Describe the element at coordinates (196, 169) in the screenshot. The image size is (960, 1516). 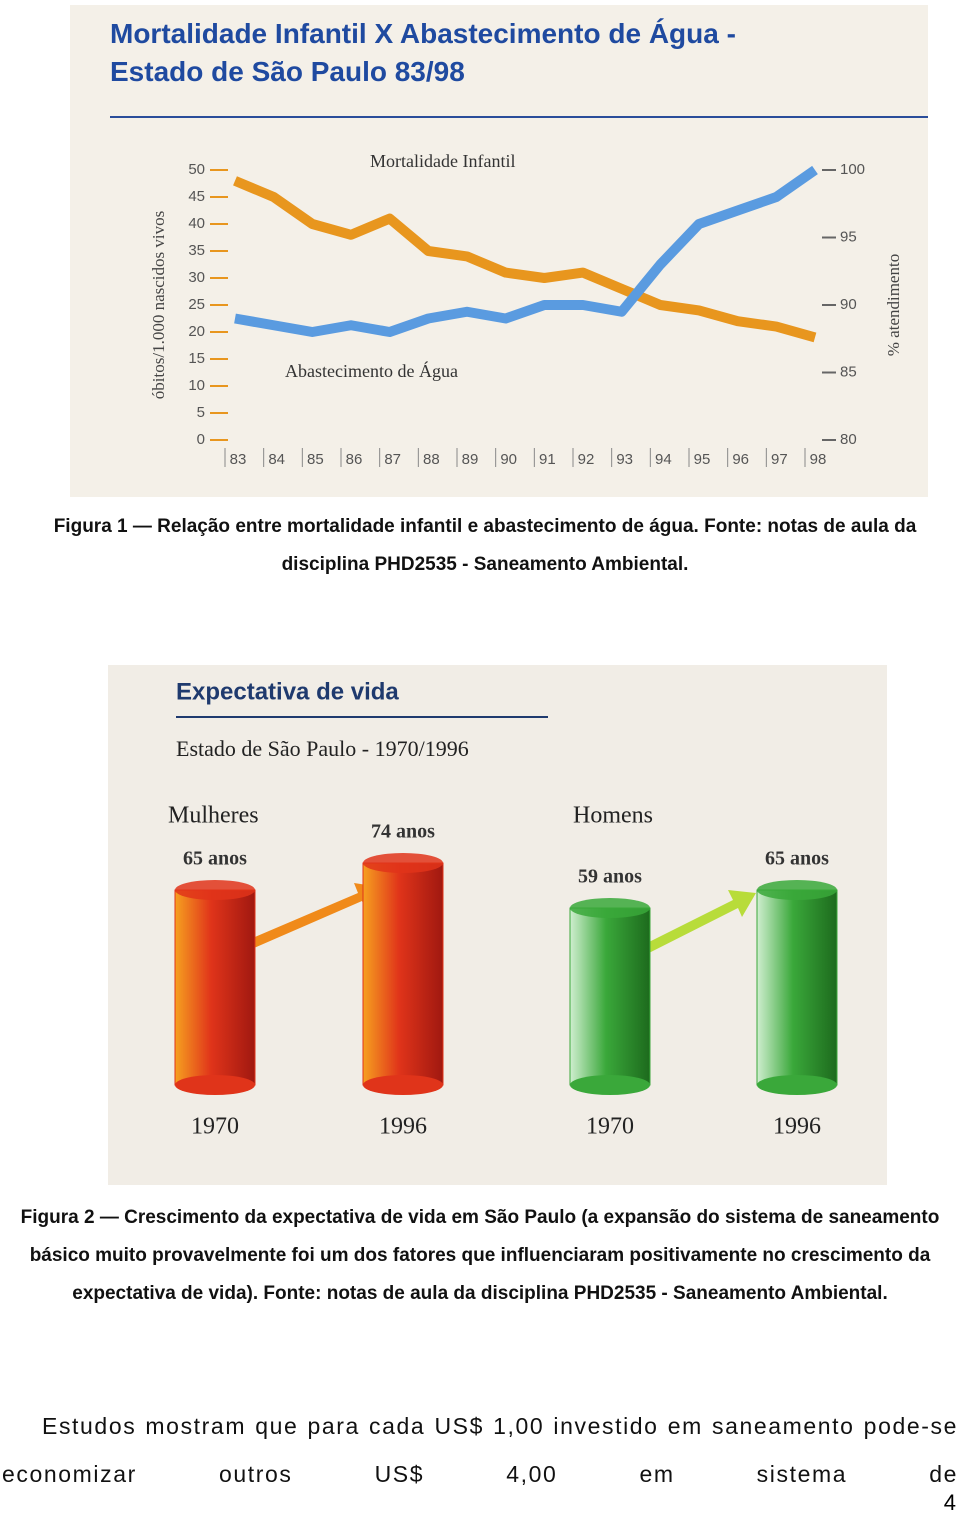
I see `y-tick-label: 50` at that location.